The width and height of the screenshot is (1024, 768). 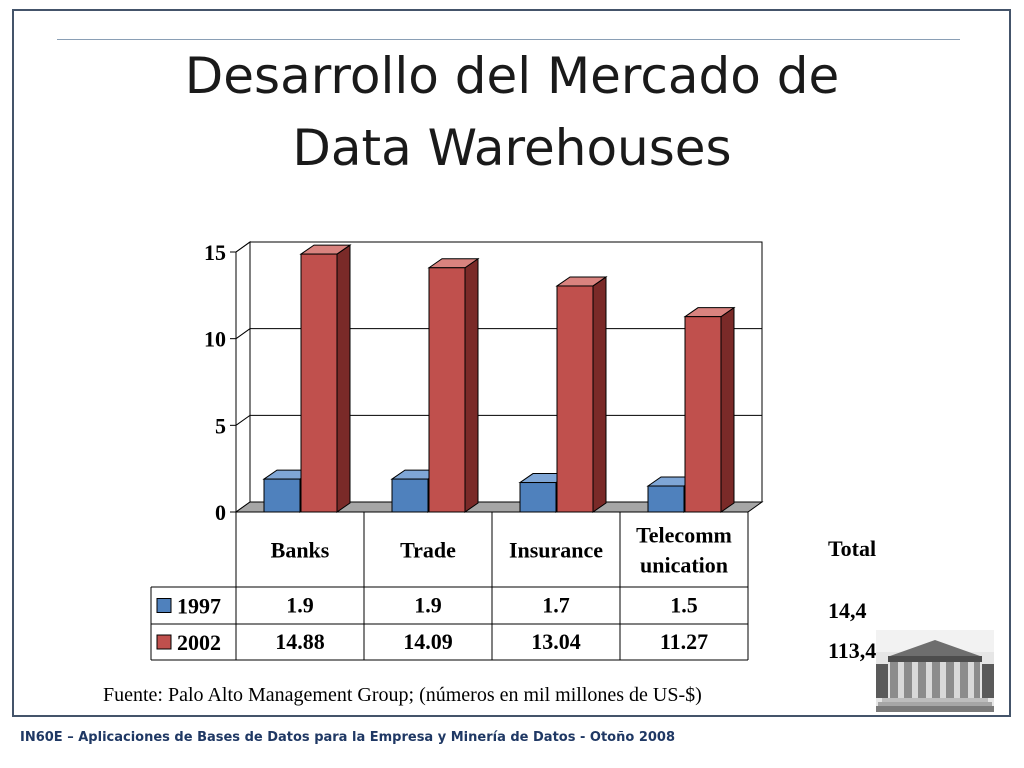 What do you see at coordinates (243, 377) in the screenshot?
I see `chart-side-wall` at bounding box center [243, 377].